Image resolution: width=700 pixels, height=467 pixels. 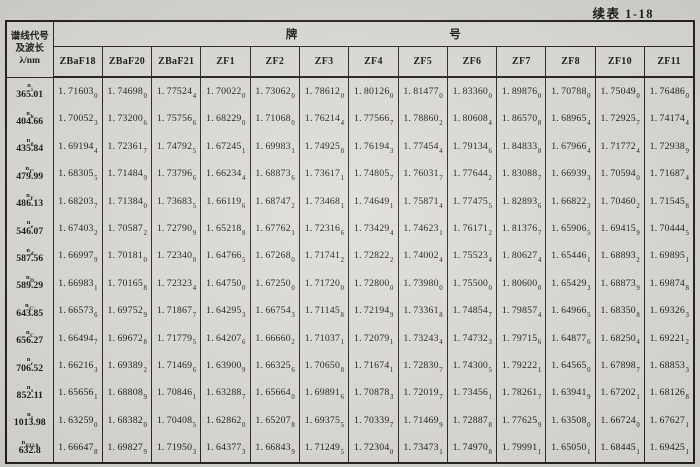 What do you see at coordinates (176, 448) in the screenshot?
I see `refractive-index-cell: 1. 719503` at bounding box center [176, 448].